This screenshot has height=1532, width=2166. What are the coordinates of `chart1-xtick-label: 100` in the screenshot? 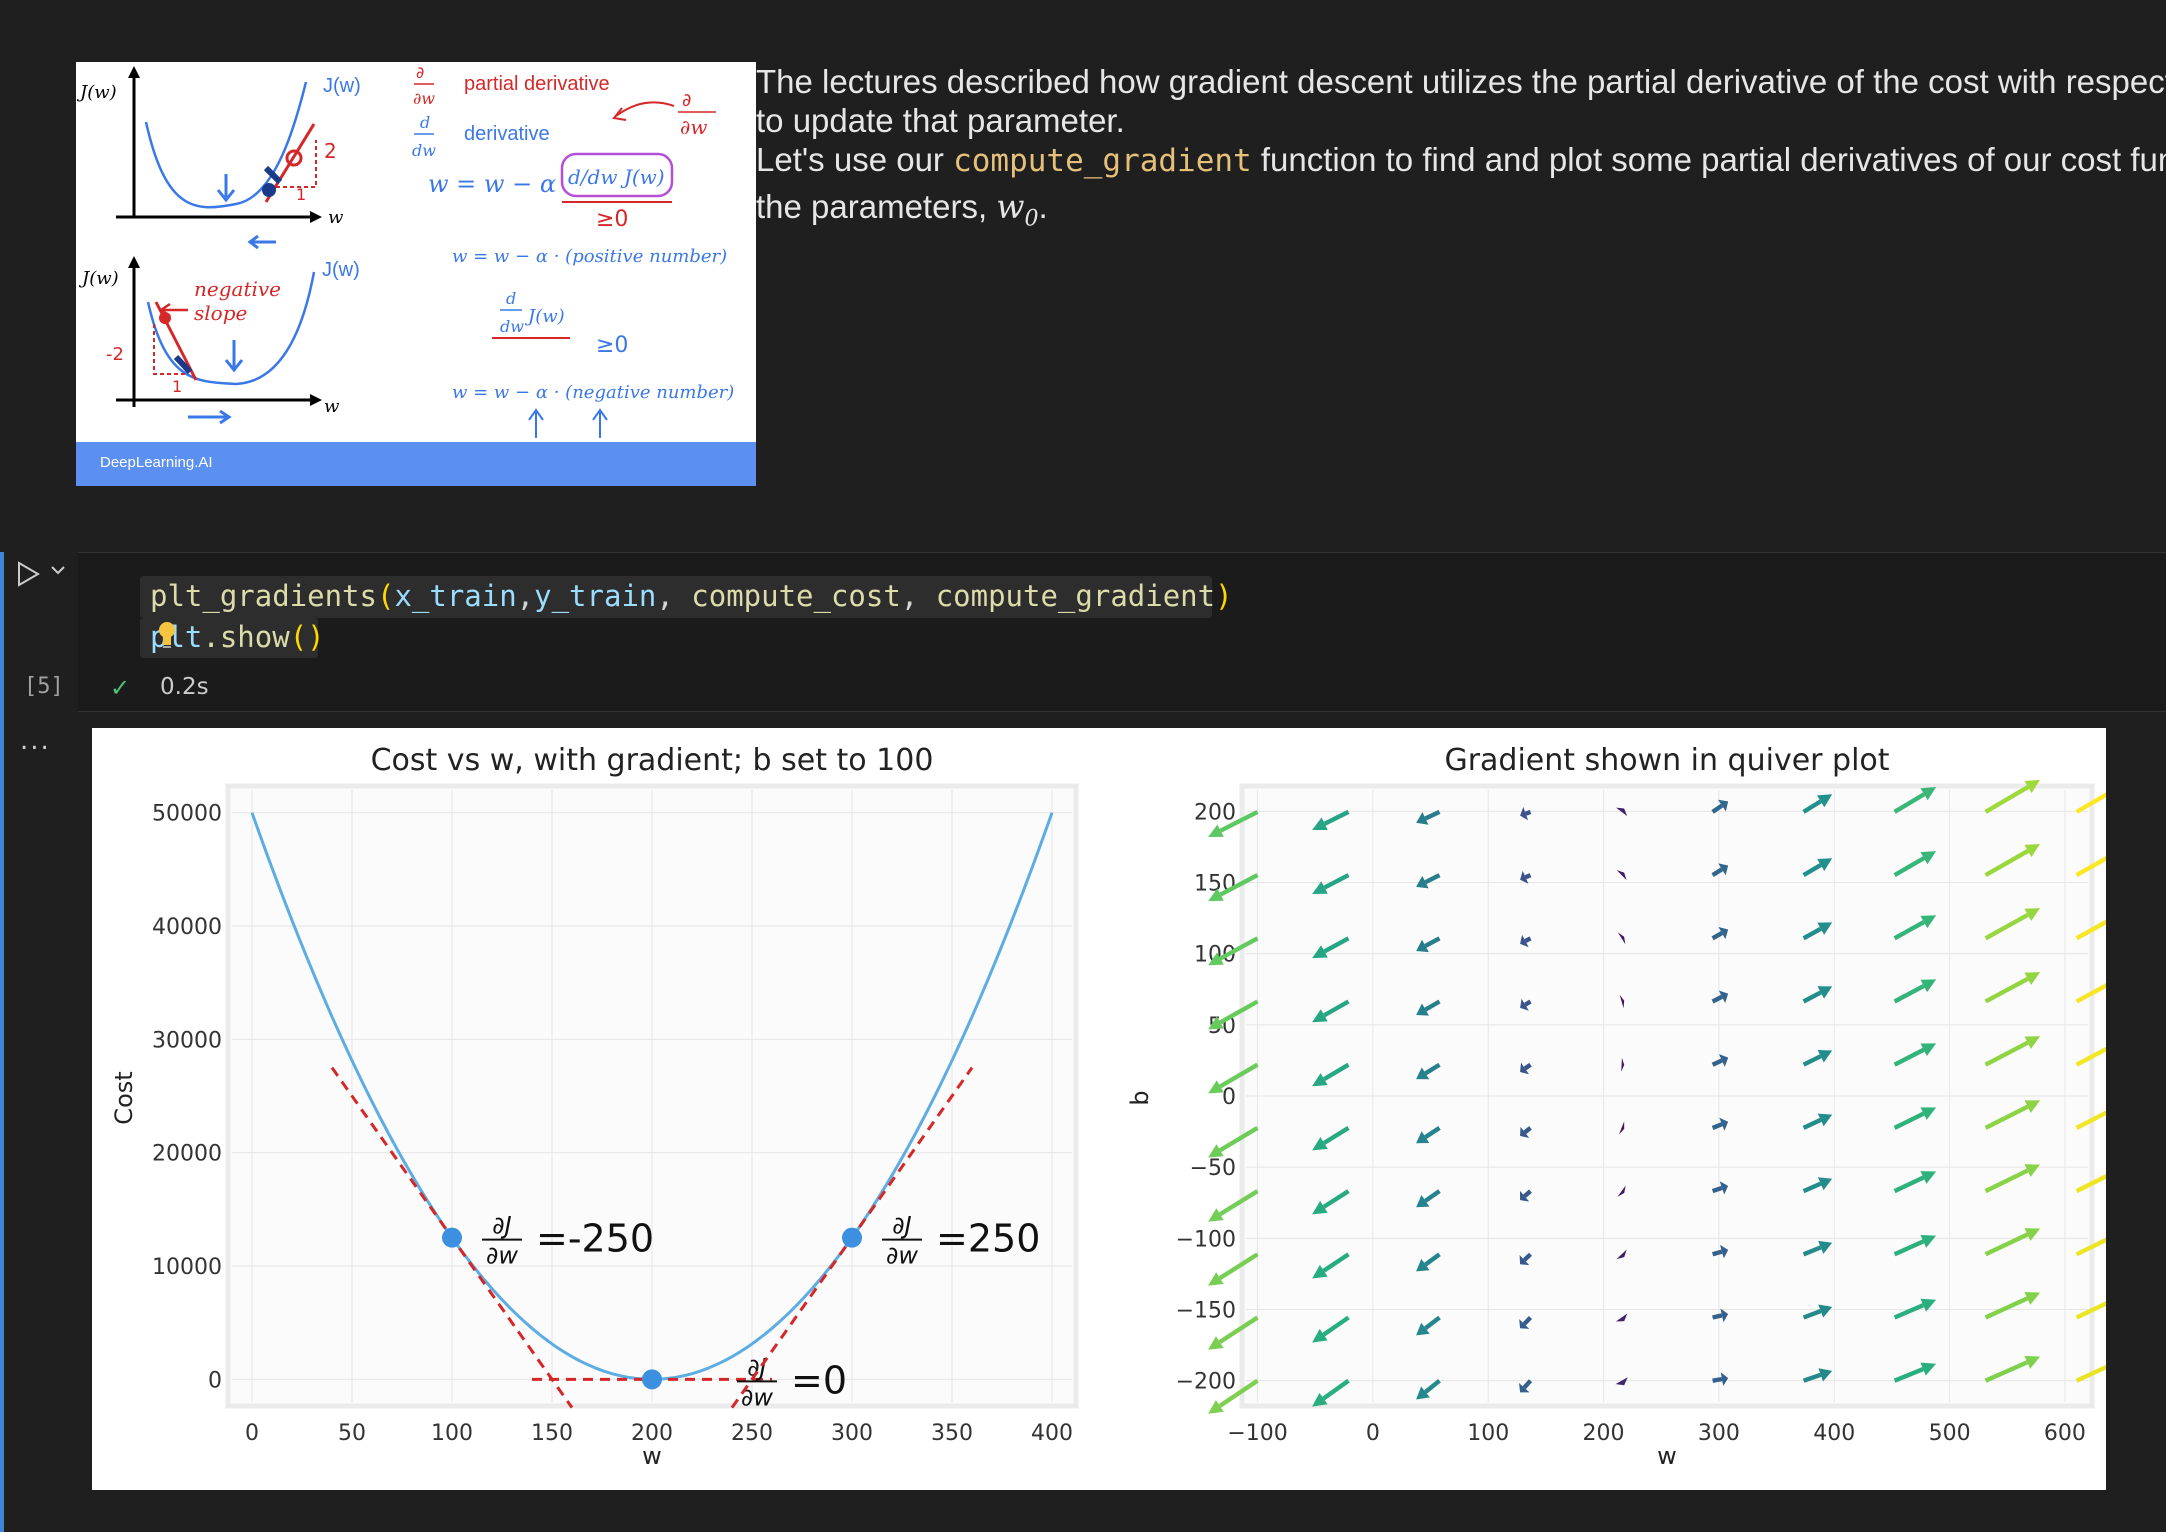 It's located at (452, 1433).